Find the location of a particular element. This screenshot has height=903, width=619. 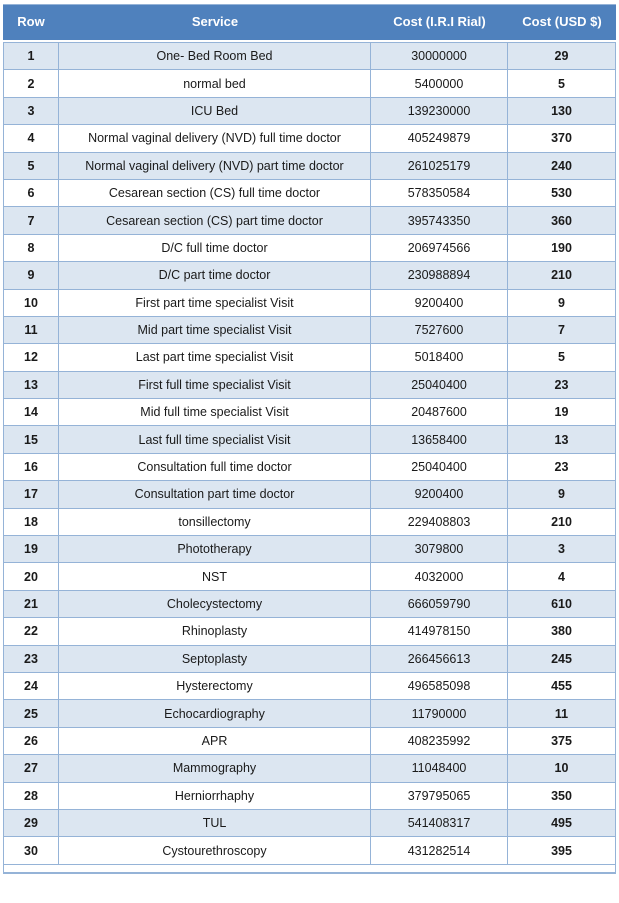

table-row: 1 One- Bed Room Bed 30000000 29 is located at coordinates (309, 57).